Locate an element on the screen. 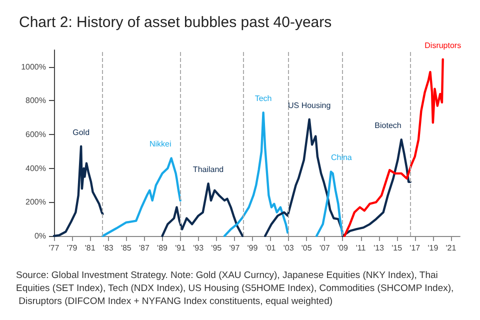 The height and width of the screenshot is (320, 480). x-tick-label: '87 is located at coordinates (144, 248).